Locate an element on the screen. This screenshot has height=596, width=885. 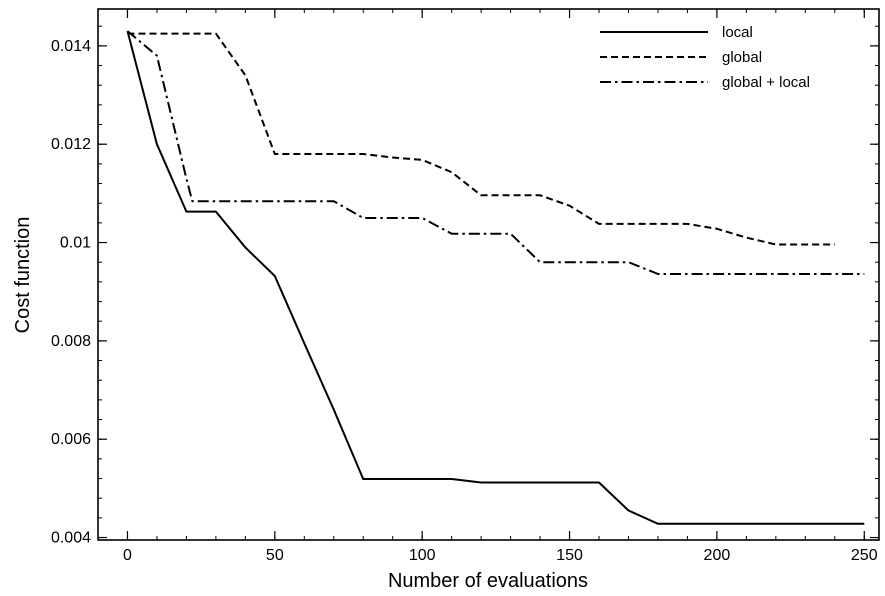
x-tick-label: 100 is located at coordinates (422, 555).